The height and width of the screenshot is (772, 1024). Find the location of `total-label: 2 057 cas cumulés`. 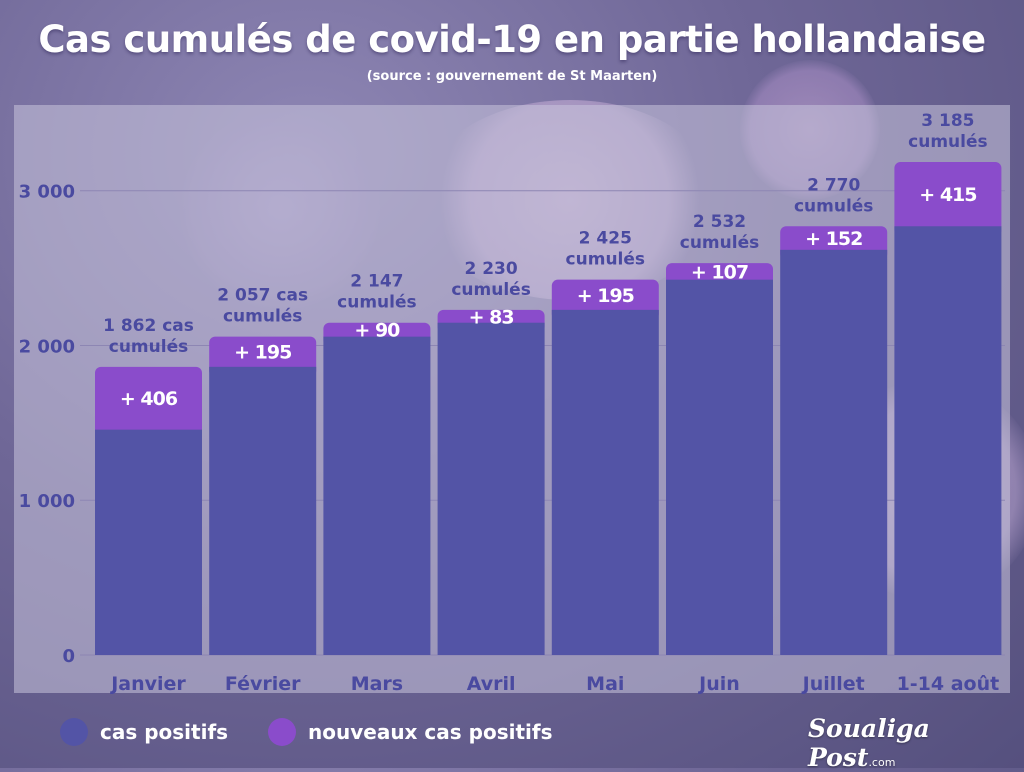

total-label: 2 057 cas cumulés is located at coordinates (262, 306).